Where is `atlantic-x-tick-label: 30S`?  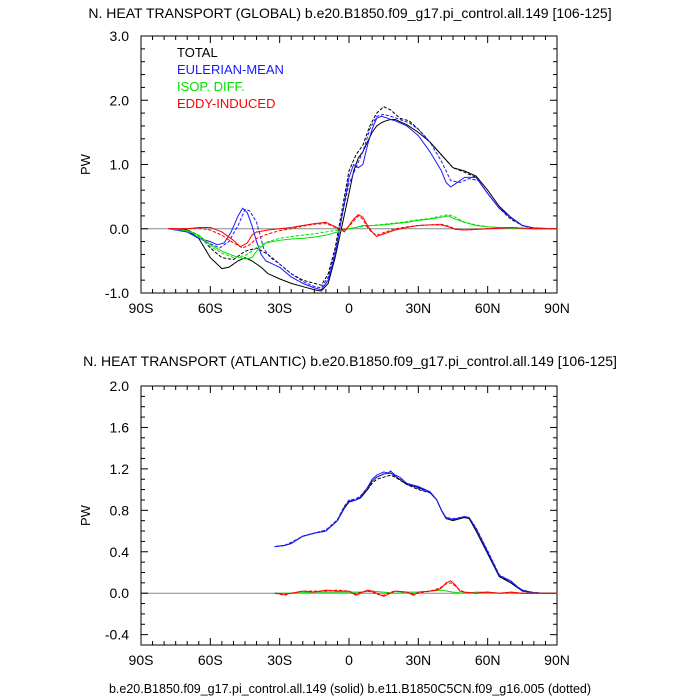 atlantic-x-tick-label: 30S is located at coordinates (279, 660).